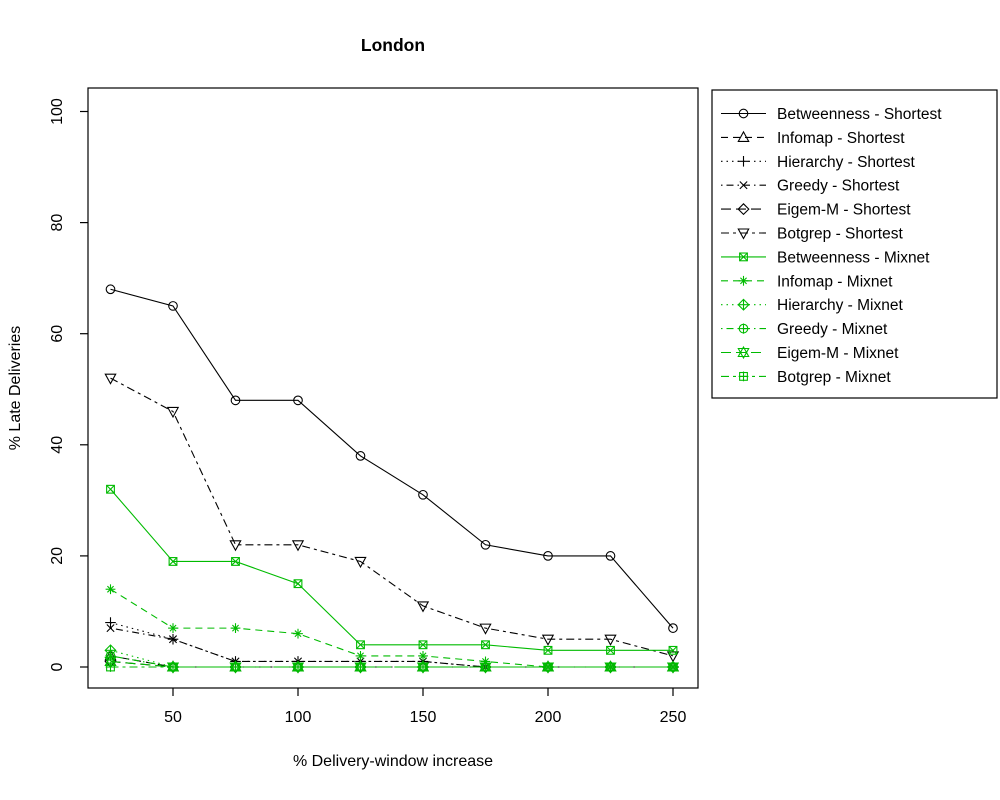 This screenshot has width=1000, height=800. I want to click on legend-marker-circle-icon, so click(743, 113).